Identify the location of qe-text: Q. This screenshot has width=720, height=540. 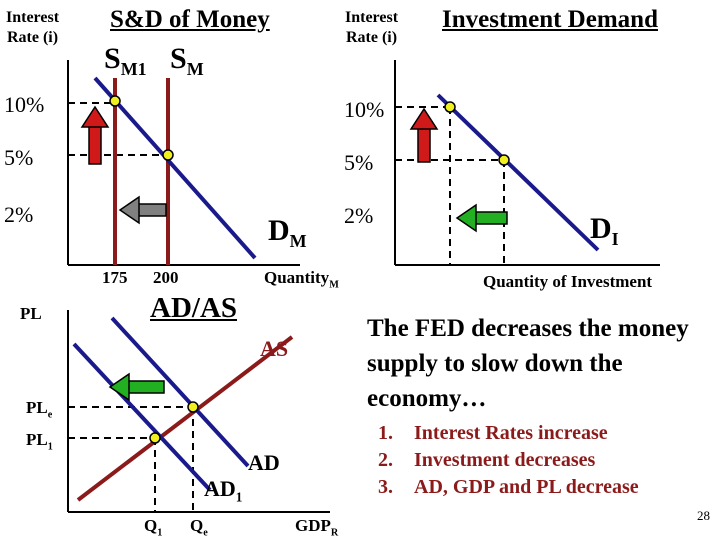
(197, 525).